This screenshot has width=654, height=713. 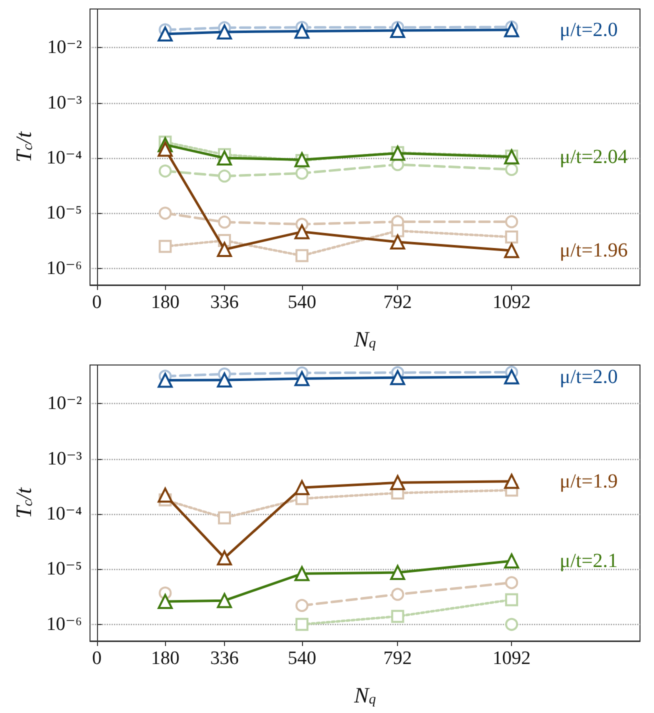 What do you see at coordinates (589, 561) in the screenshot?
I see `text: μ/t=2.1` at bounding box center [589, 561].